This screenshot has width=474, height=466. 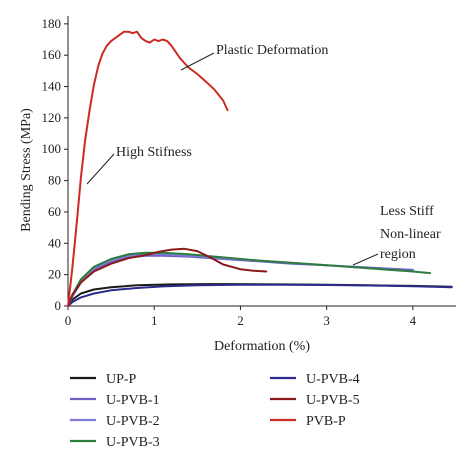 What do you see at coordinates (121, 379) in the screenshot?
I see `legend-label-up-p: UP-P` at bounding box center [121, 379].